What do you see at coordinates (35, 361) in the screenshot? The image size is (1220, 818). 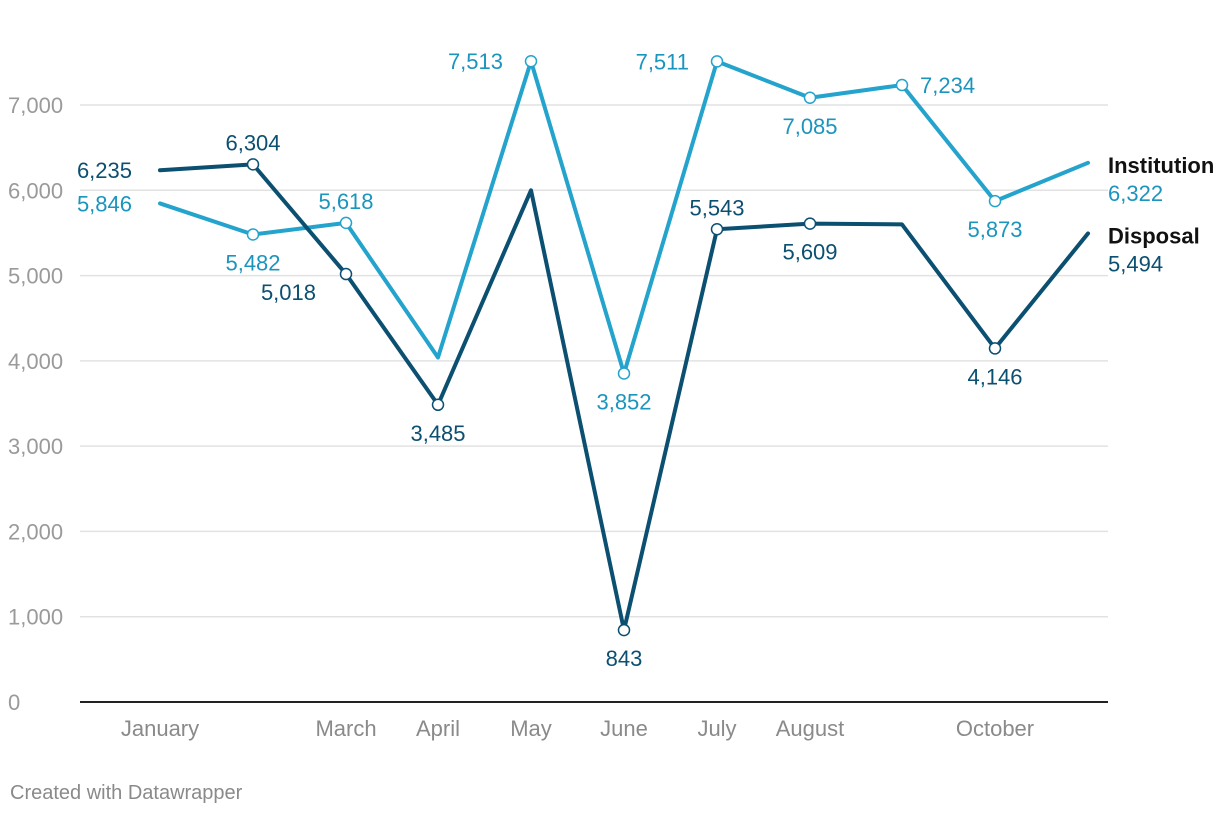 I see `y-tick-label: 4,000` at bounding box center [35, 361].